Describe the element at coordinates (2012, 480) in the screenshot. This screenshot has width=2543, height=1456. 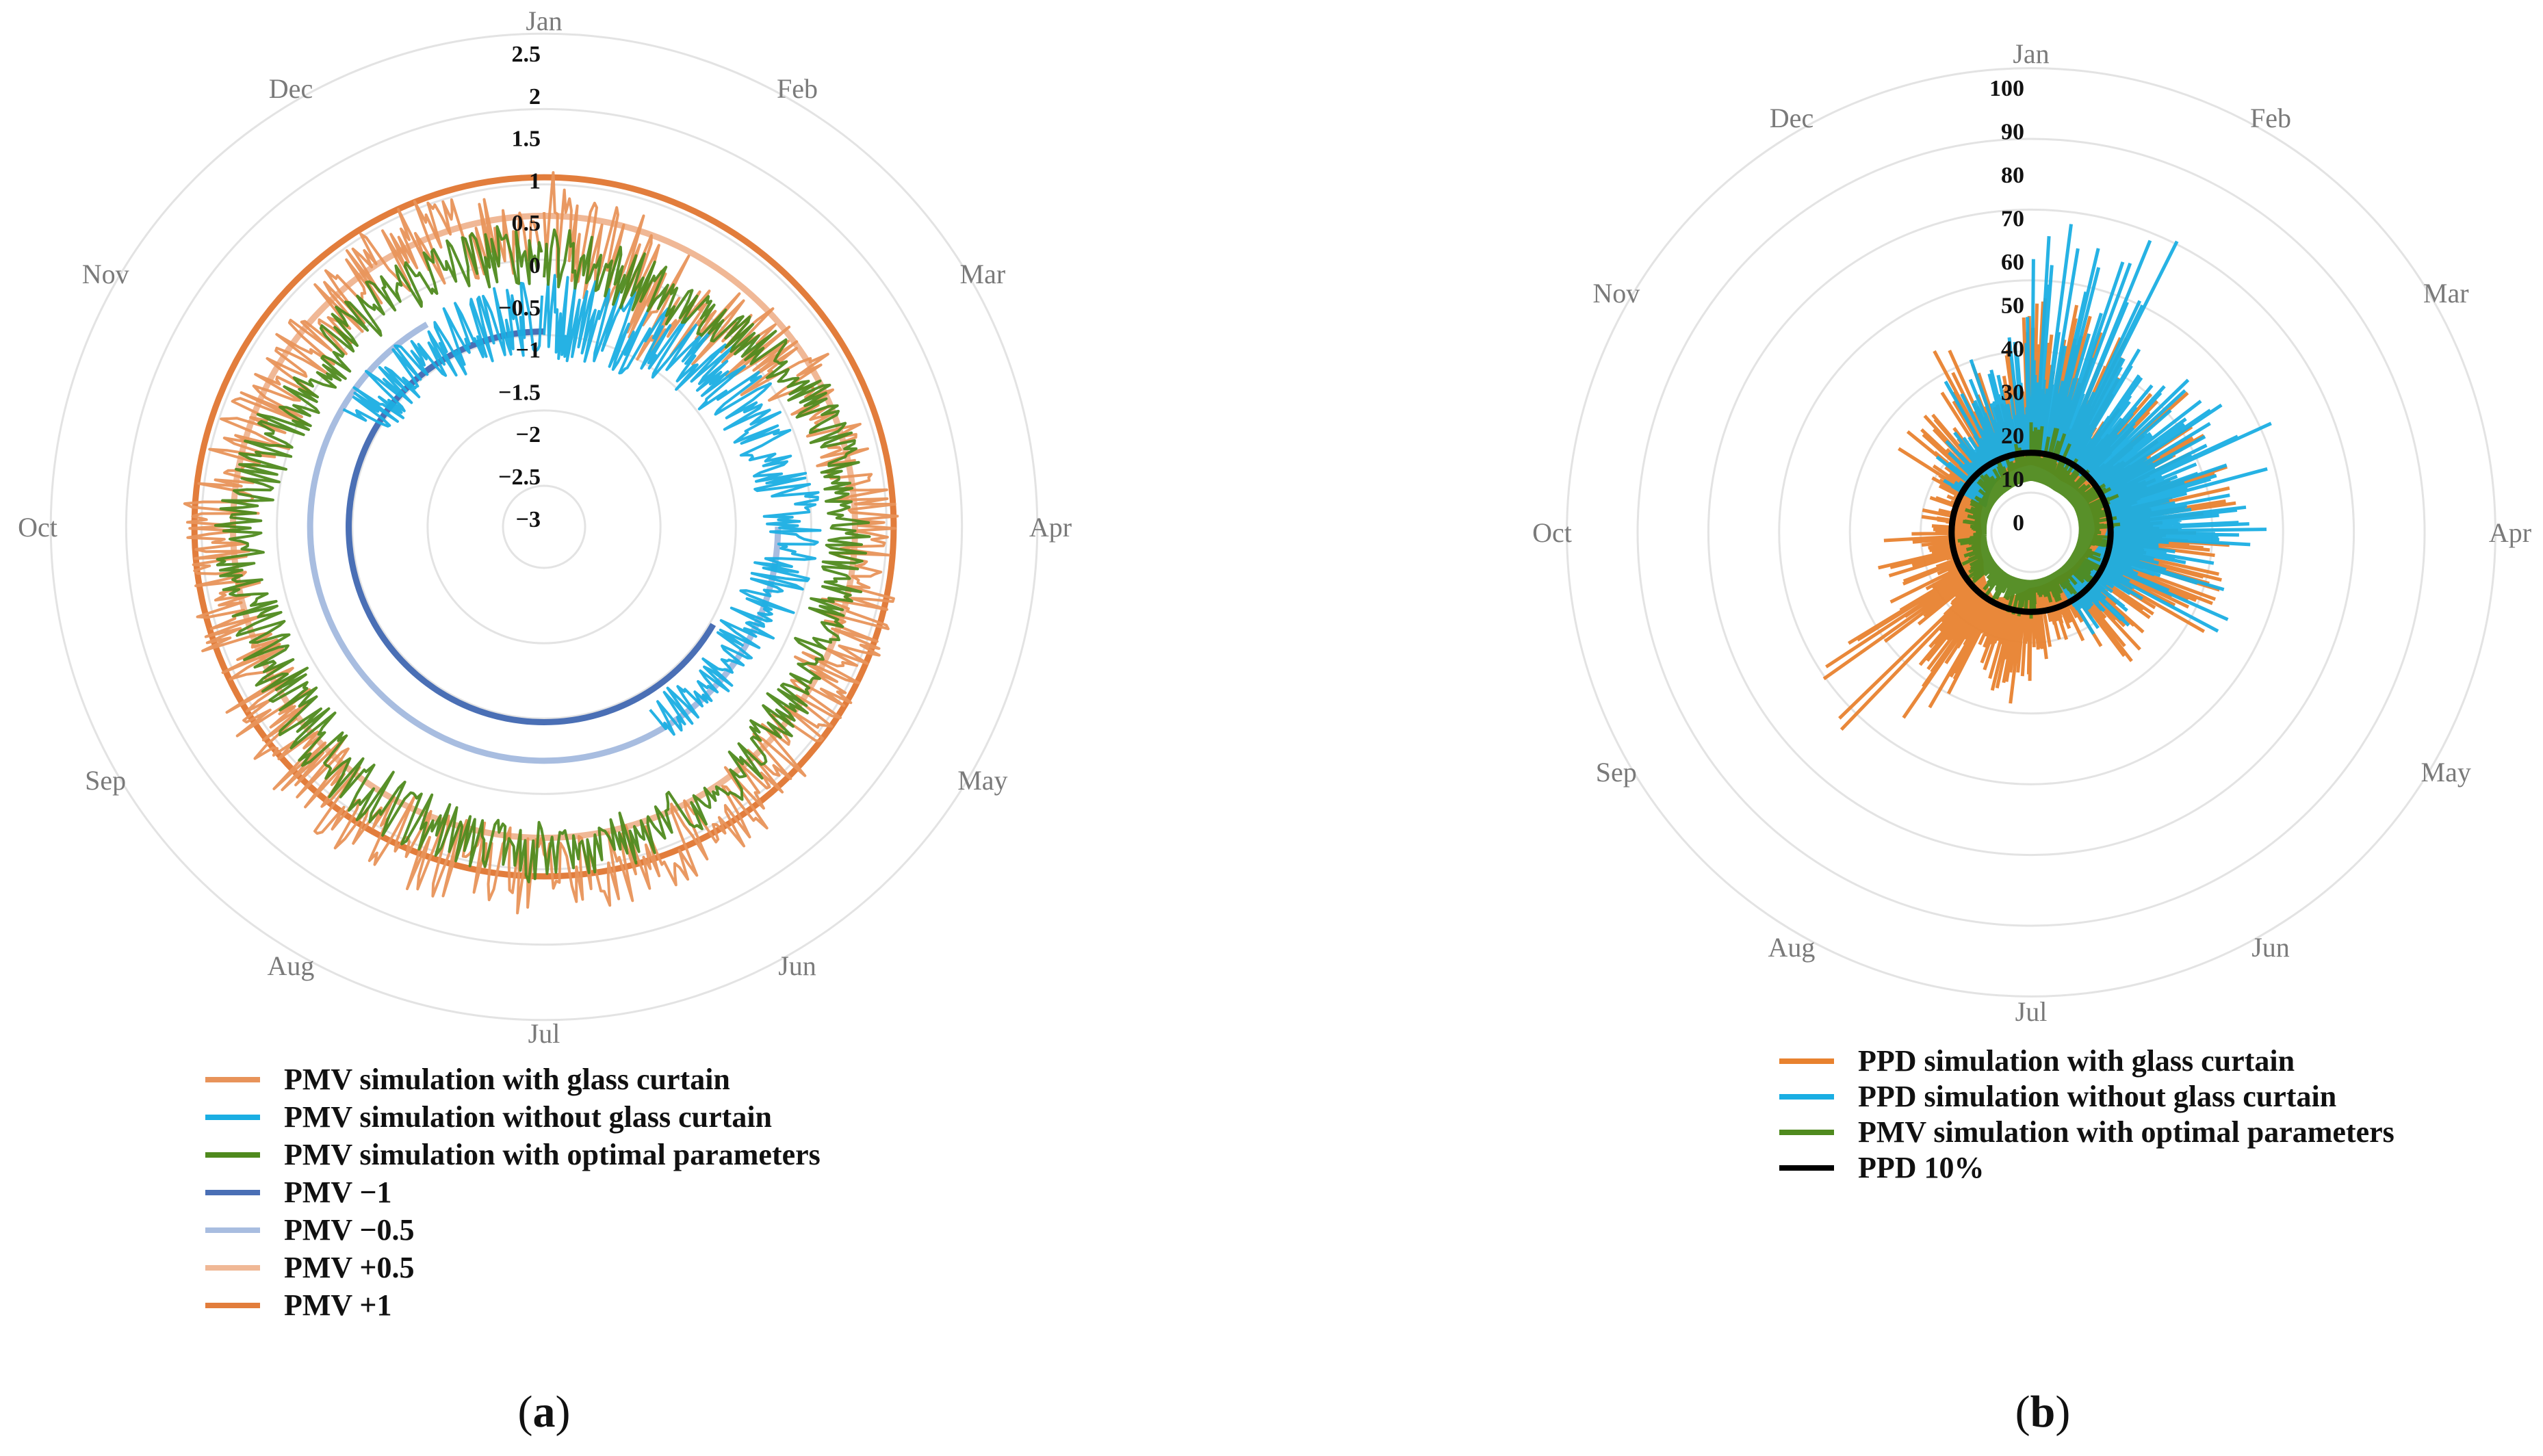
I see `tick-label: 10` at that location.